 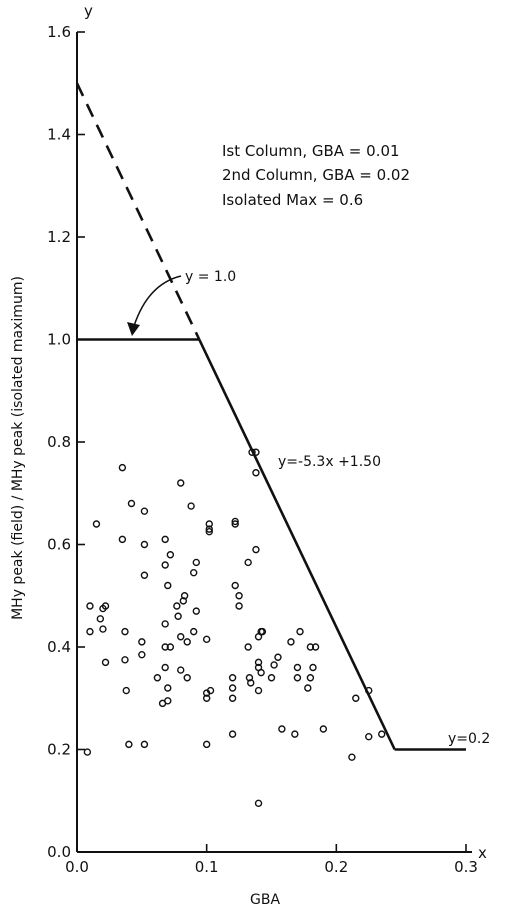 I want to click on y-tick-label: 1.6, so click(x=59, y=32).